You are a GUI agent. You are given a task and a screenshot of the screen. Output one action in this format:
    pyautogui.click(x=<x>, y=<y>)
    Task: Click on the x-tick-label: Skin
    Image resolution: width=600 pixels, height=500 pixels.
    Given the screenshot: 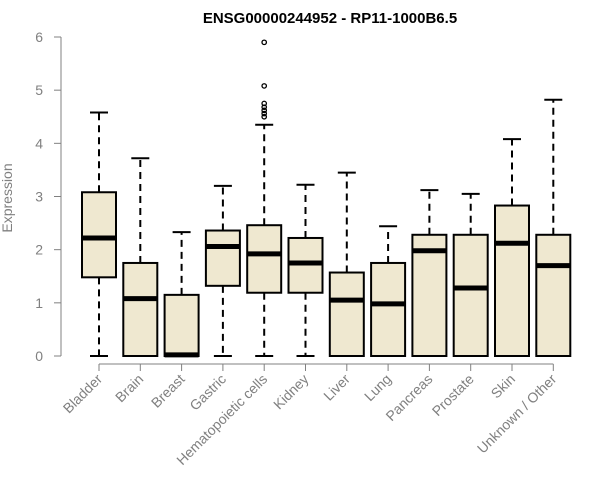 What is the action you would take?
    pyautogui.click(x=503, y=386)
    